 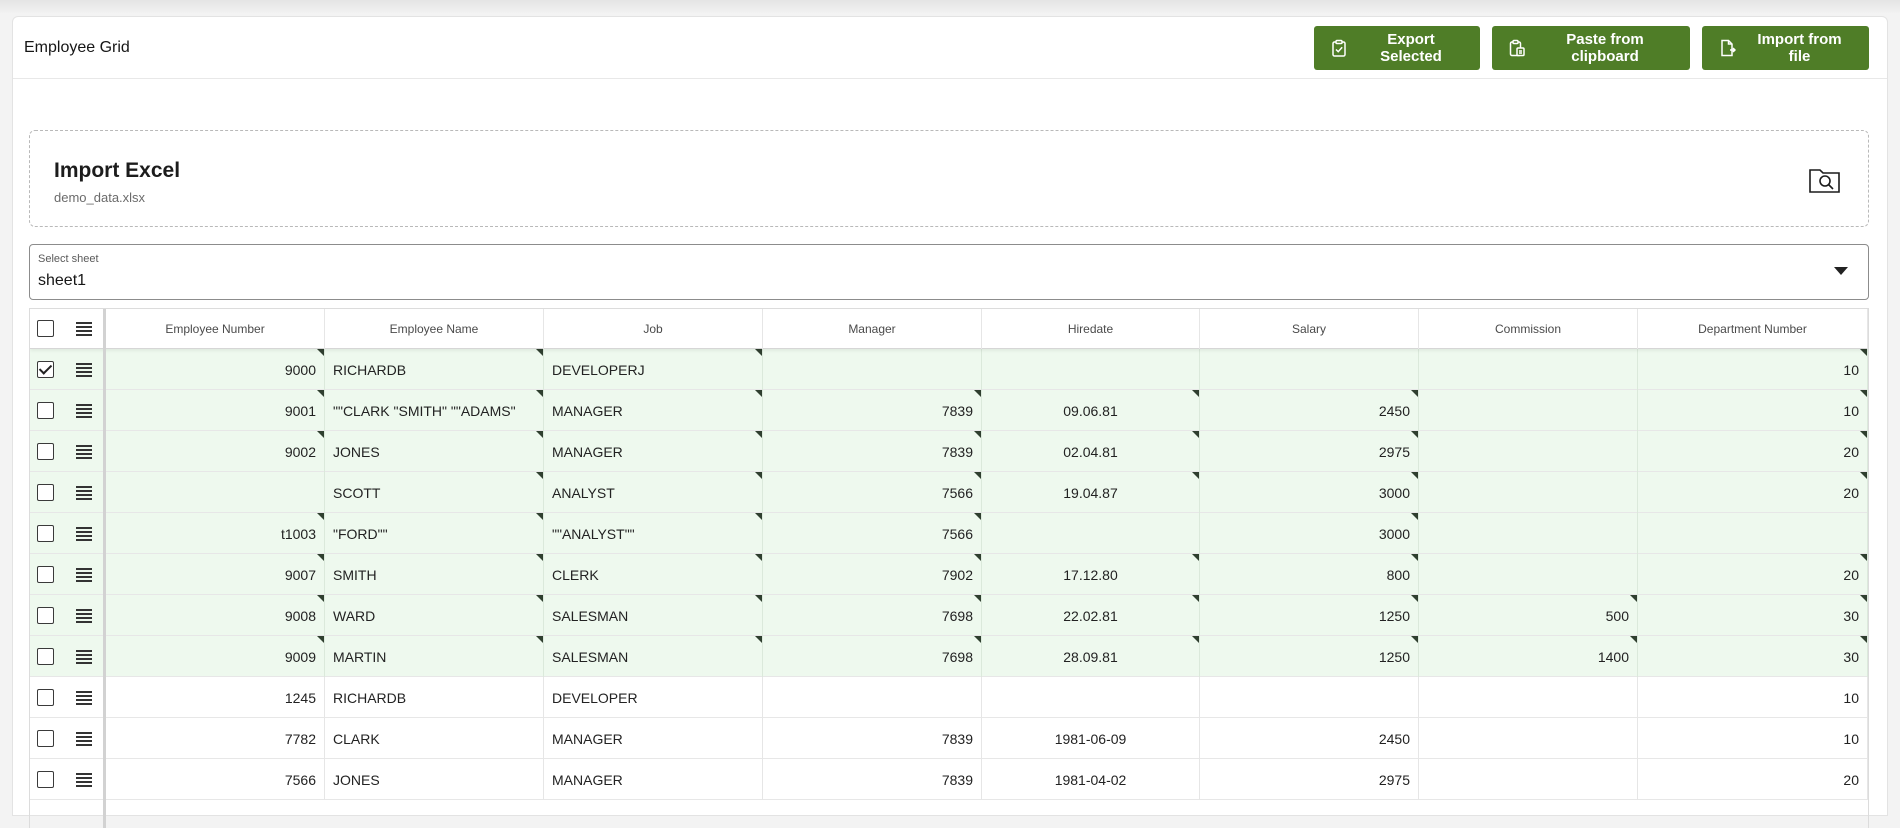 What do you see at coordinates (215, 329) in the screenshot?
I see `column-header-employee-number: Employee Number` at bounding box center [215, 329].